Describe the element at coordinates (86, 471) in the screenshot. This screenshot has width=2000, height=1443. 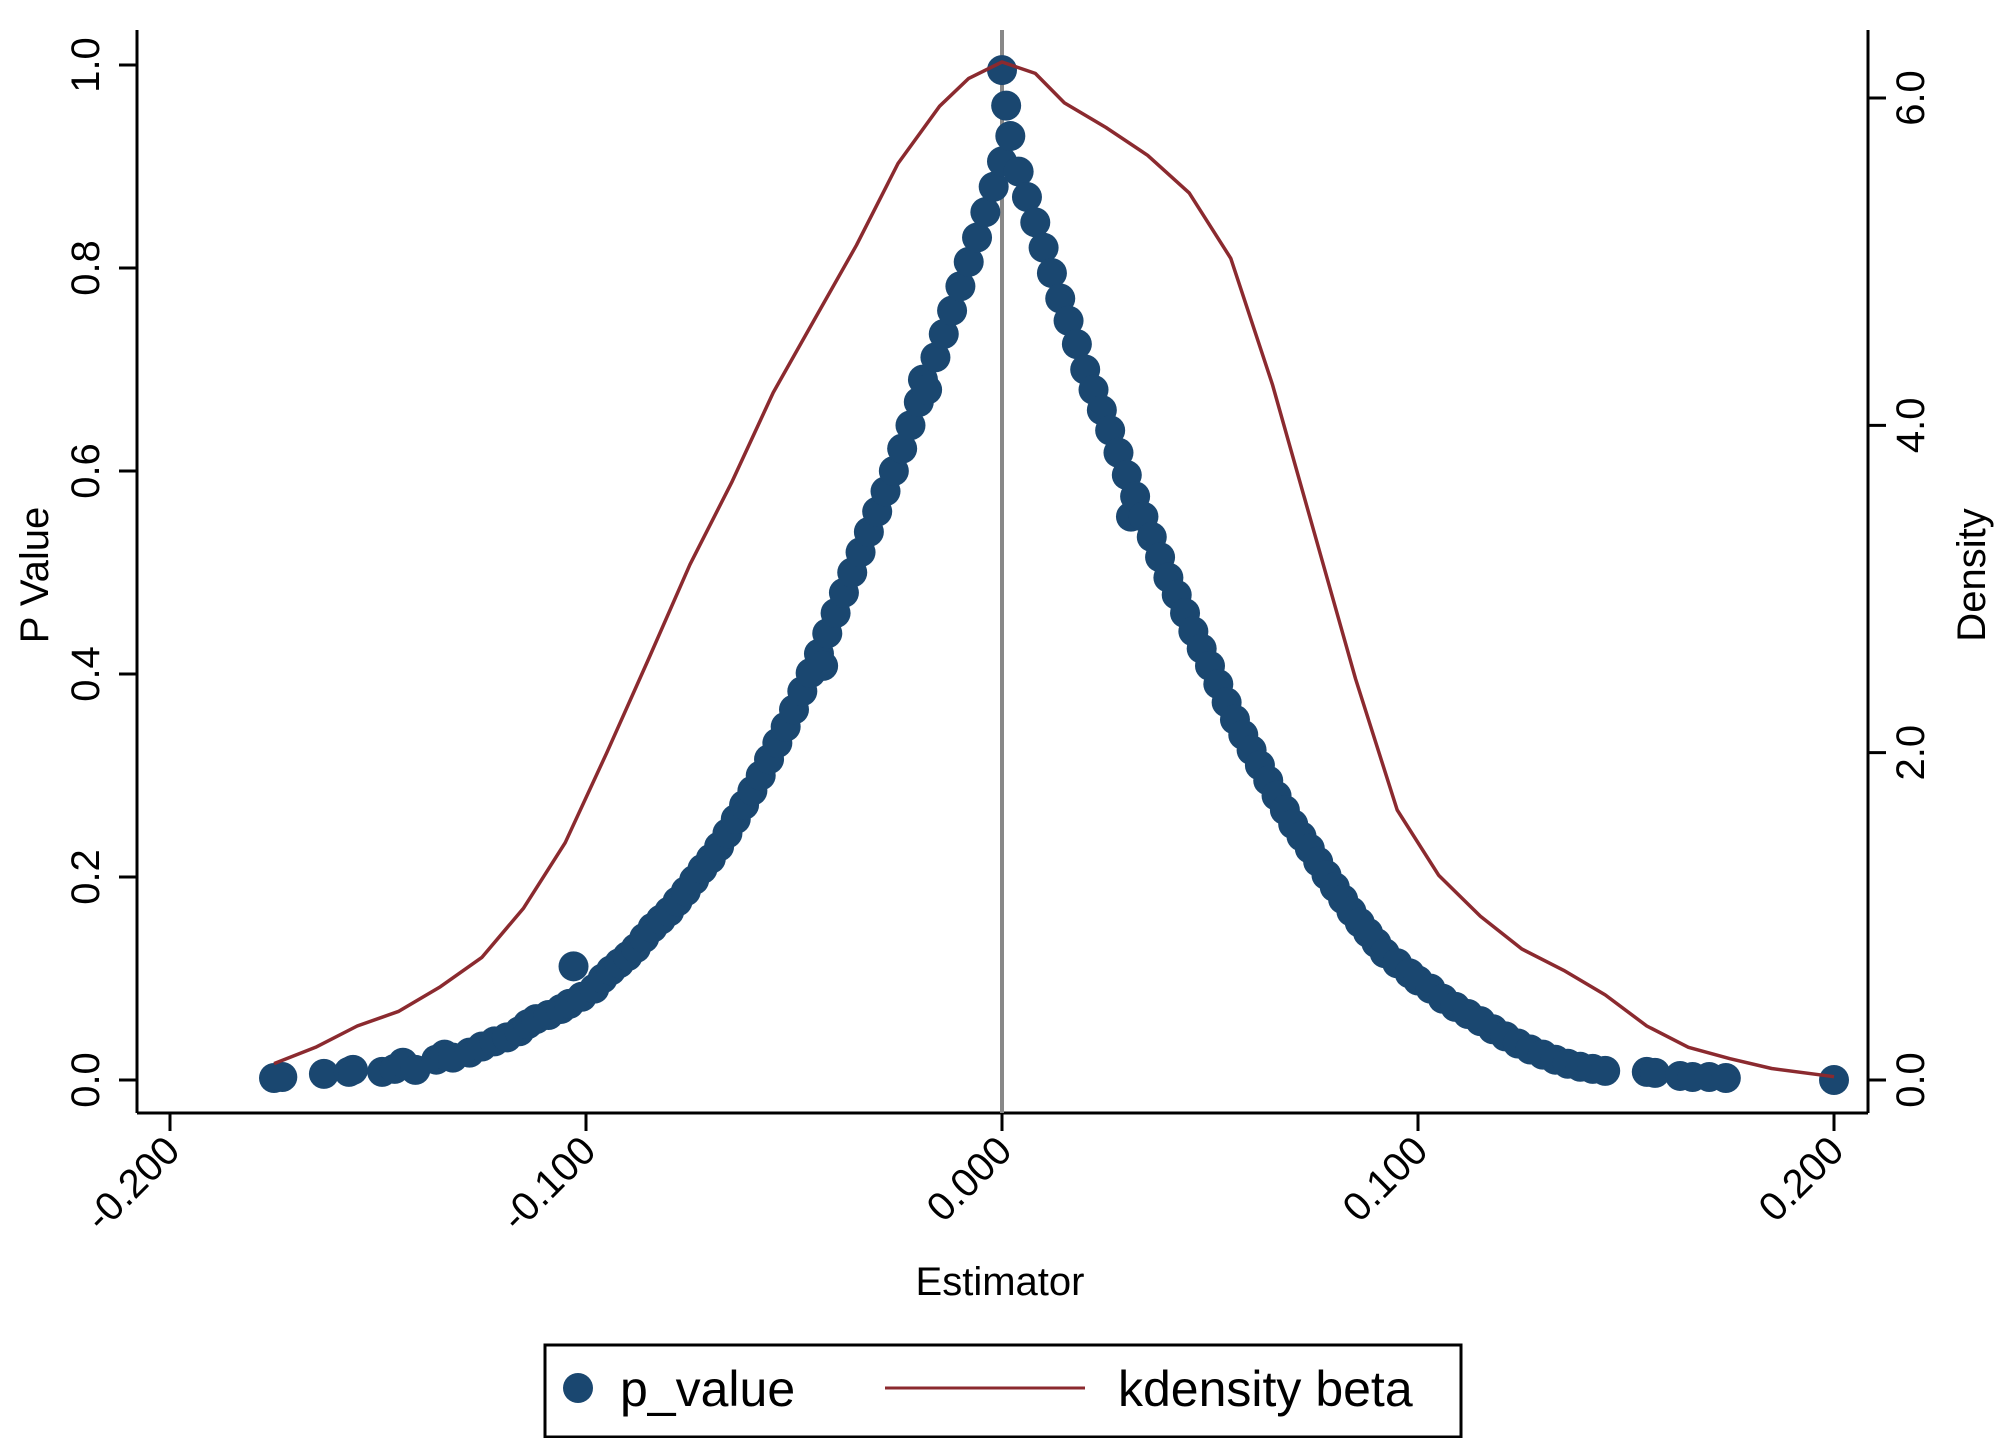
I see `y-tick-label: 0.6` at that location.